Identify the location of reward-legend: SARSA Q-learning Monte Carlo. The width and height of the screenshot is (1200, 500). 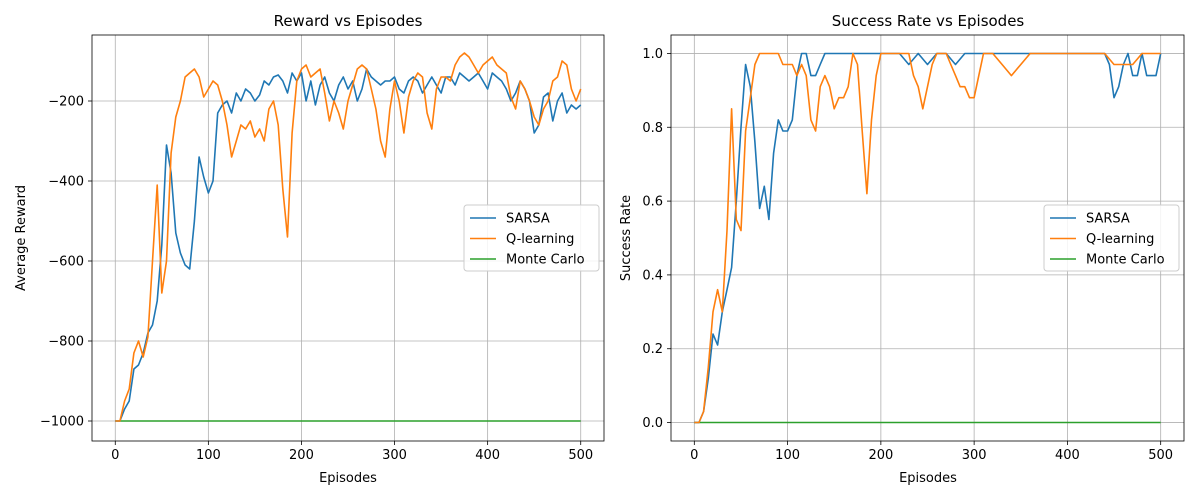
(531, 238).